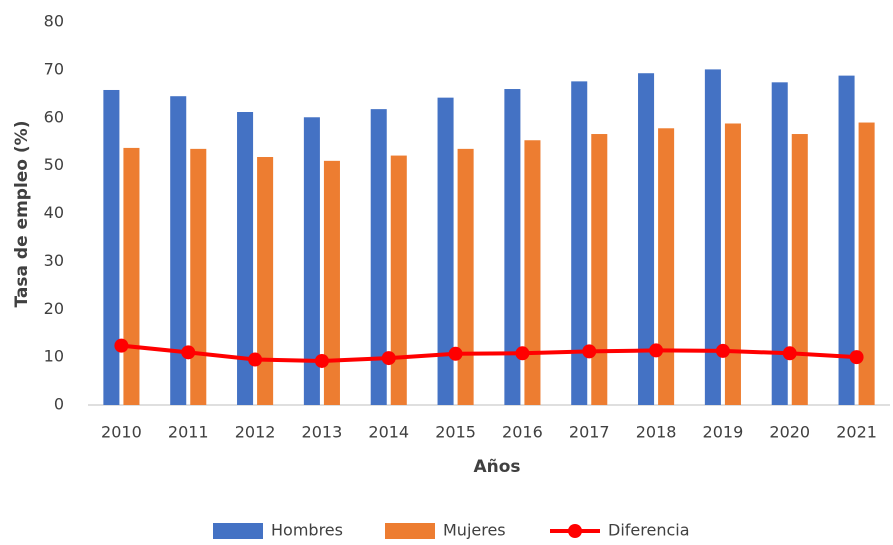 Image resolution: width=893 pixels, height=545 pixels. Describe the element at coordinates (54, 308) in the screenshot. I see `y-tick-label: 20` at that location.